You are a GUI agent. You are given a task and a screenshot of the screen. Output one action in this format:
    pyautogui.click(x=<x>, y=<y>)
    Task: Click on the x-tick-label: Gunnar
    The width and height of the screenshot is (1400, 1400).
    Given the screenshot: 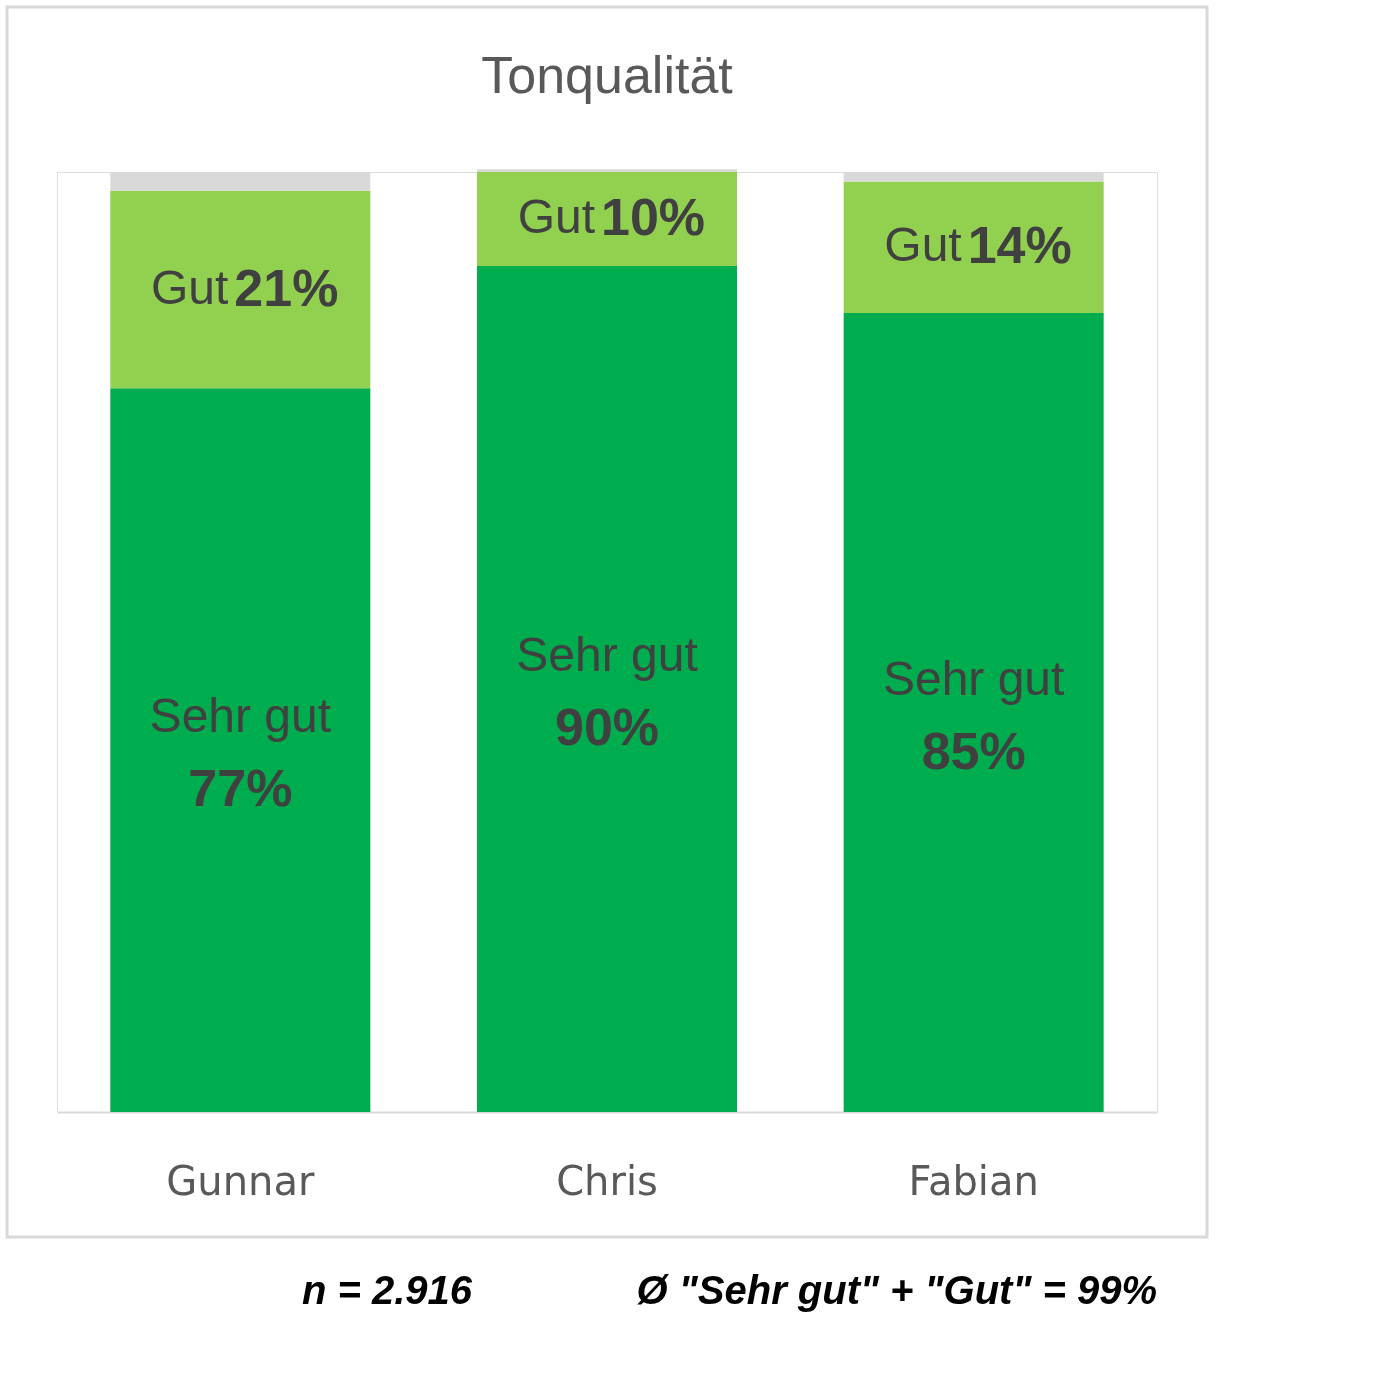 What is the action you would take?
    pyautogui.click(x=240, y=1180)
    